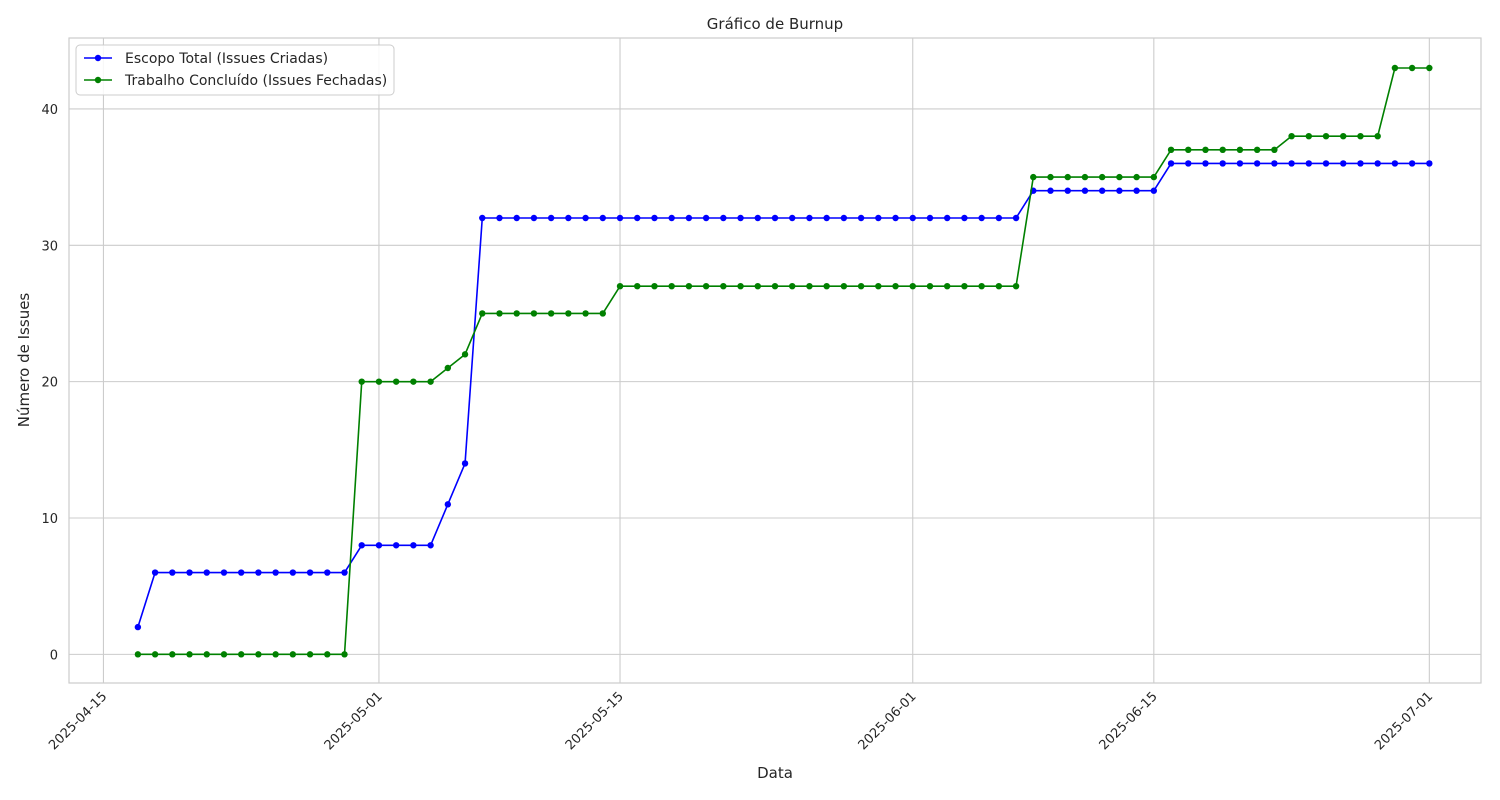 The width and height of the screenshot is (1500, 800). What do you see at coordinates (775, 24) in the screenshot?
I see `chart-title: Gráfico de Burnup` at bounding box center [775, 24].